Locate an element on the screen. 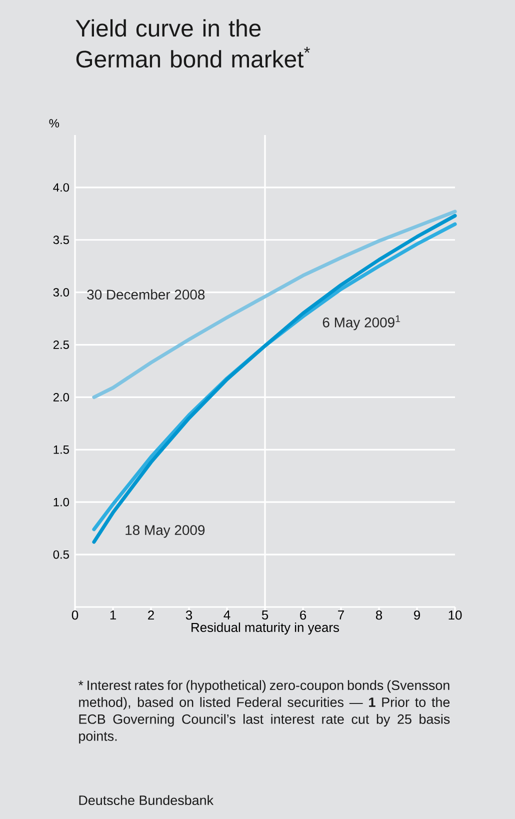 The image size is (515, 819). text: Deutsche Bundesbank is located at coordinates (146, 800).